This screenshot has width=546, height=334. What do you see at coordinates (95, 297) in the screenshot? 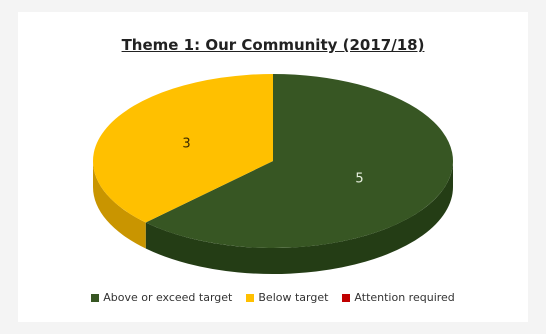
I see `legend-swatch-above-target` at bounding box center [95, 297].